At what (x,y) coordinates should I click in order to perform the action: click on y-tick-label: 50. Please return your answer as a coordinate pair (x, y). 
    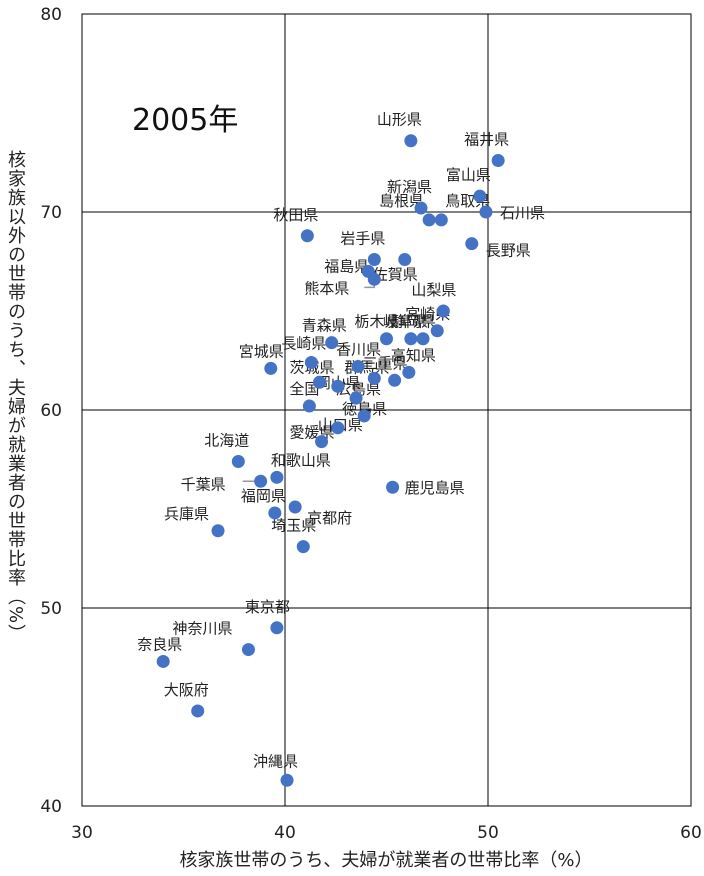
    Looking at the image, I should click on (51, 609).